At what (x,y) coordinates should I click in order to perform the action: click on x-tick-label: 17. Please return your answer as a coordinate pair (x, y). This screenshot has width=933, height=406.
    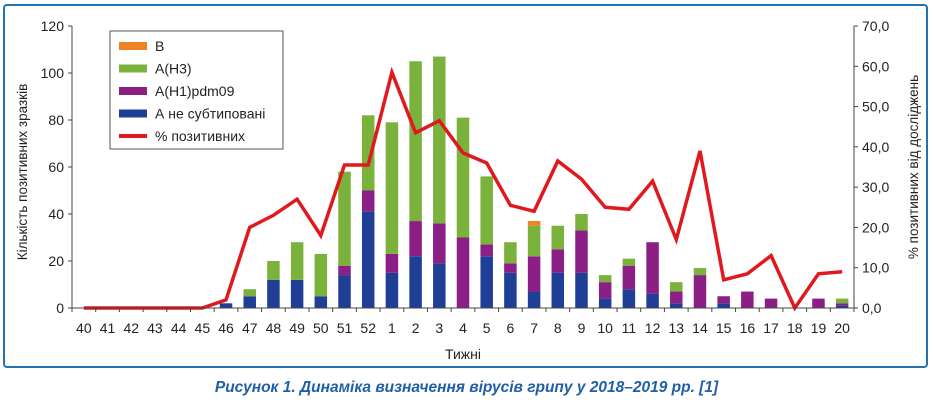
    Looking at the image, I should click on (771, 328).